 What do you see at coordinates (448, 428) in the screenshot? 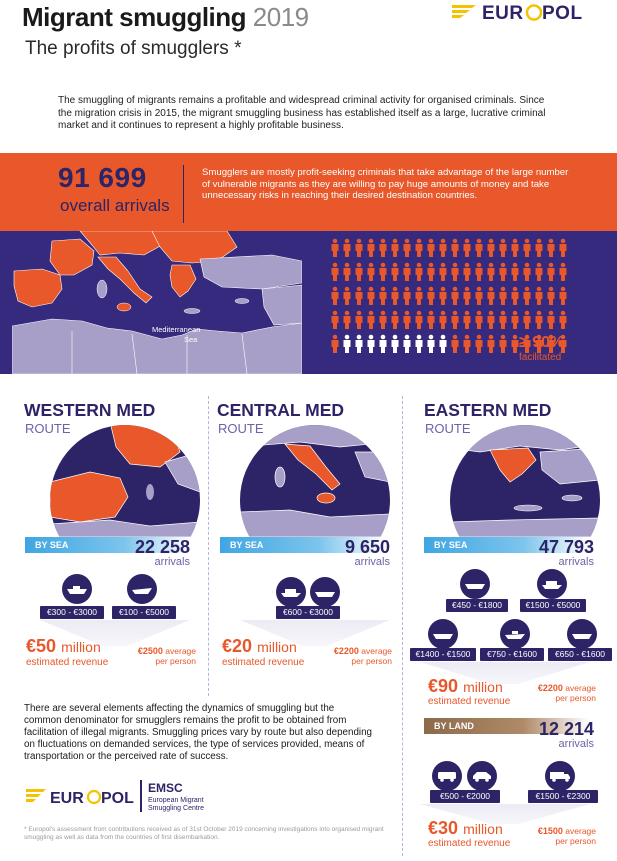
I see `route-eastern-sub: ROUTE` at bounding box center [448, 428].